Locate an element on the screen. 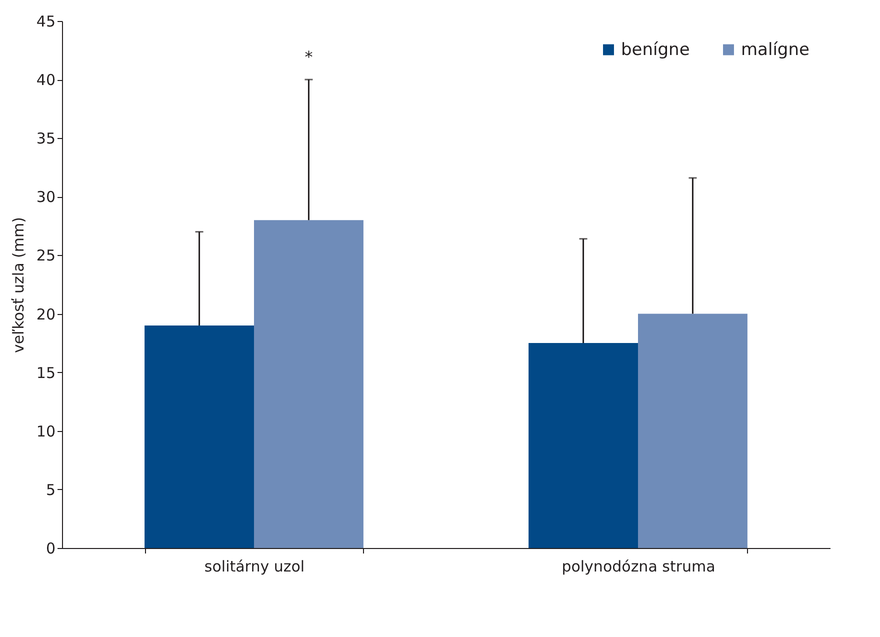 This screenshot has width=880, height=637. y-tick-label: 40 is located at coordinates (46, 80).